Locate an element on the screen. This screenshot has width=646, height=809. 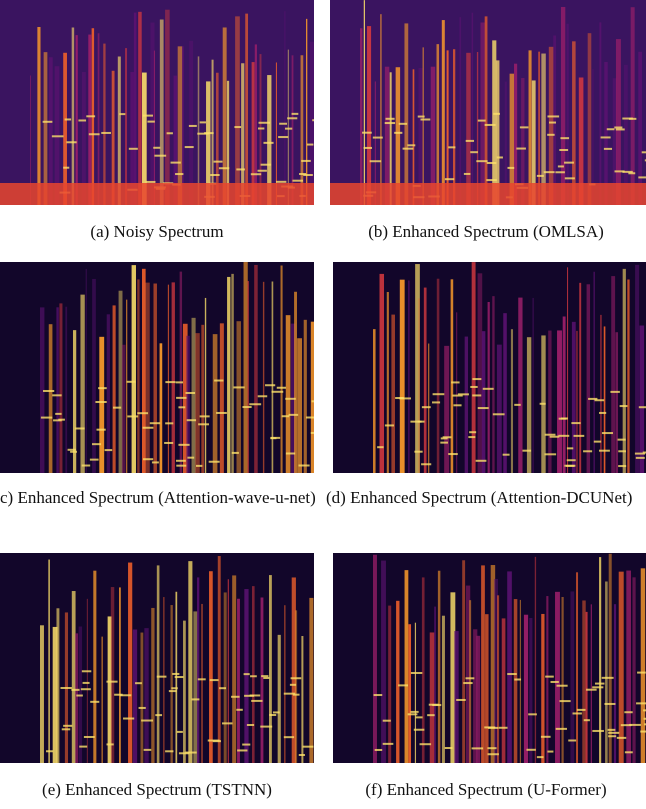
caption: (d) Enhanced Spectrum (Attention-DCUNet) is located at coordinates (479, 497).